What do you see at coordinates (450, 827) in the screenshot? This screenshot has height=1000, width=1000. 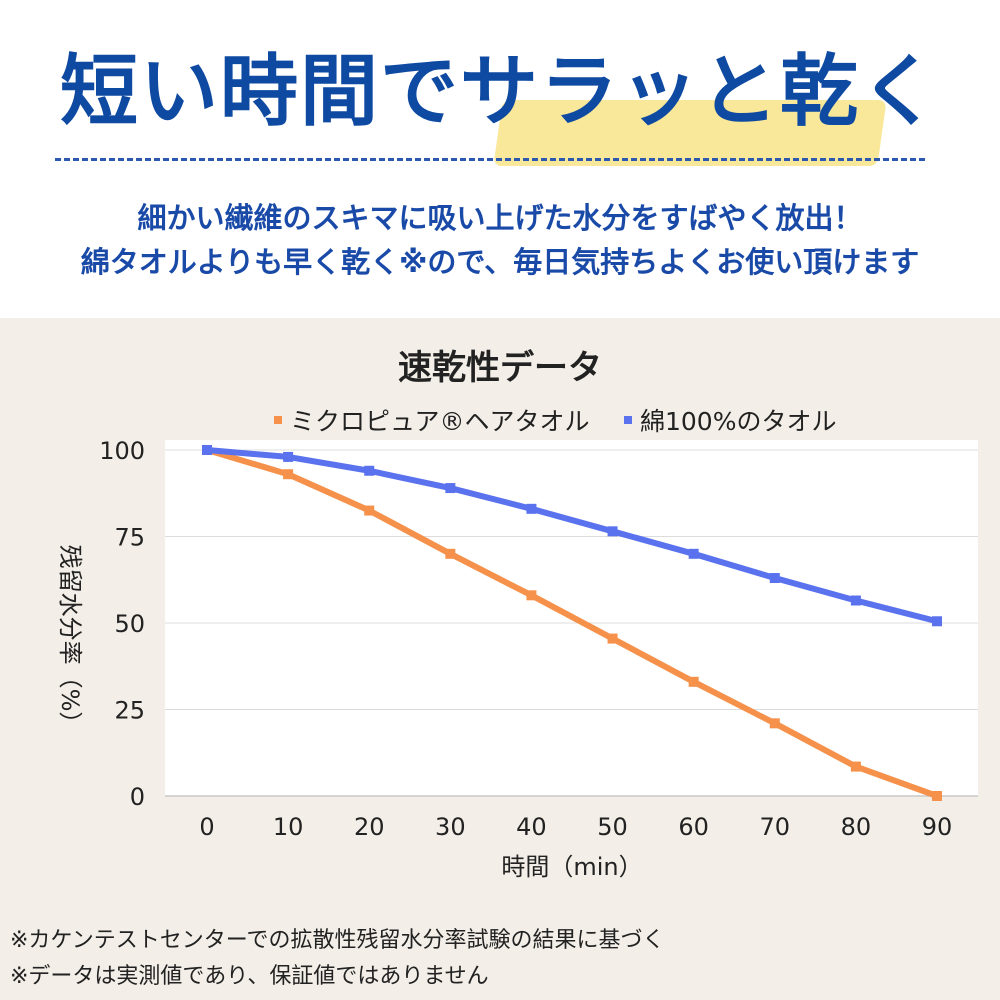 I see `x-tick-label-30: 30` at bounding box center [450, 827].